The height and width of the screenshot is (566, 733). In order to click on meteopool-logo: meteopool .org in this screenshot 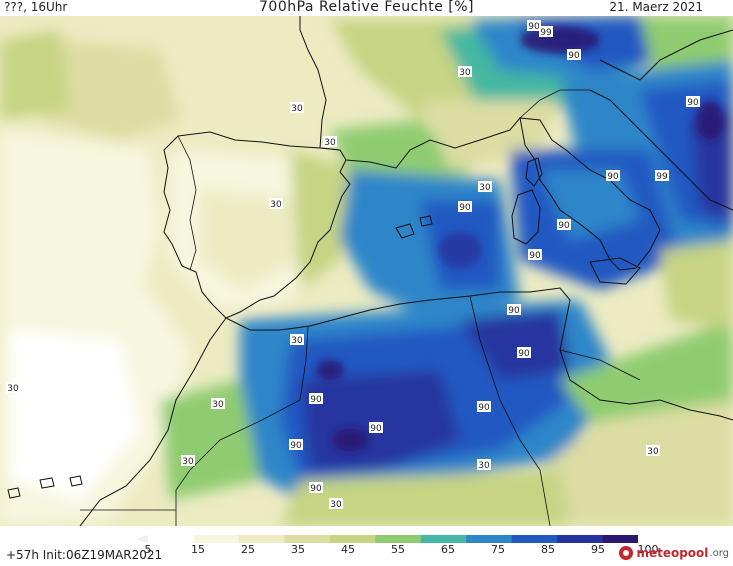, I will do `click(674, 553)`.